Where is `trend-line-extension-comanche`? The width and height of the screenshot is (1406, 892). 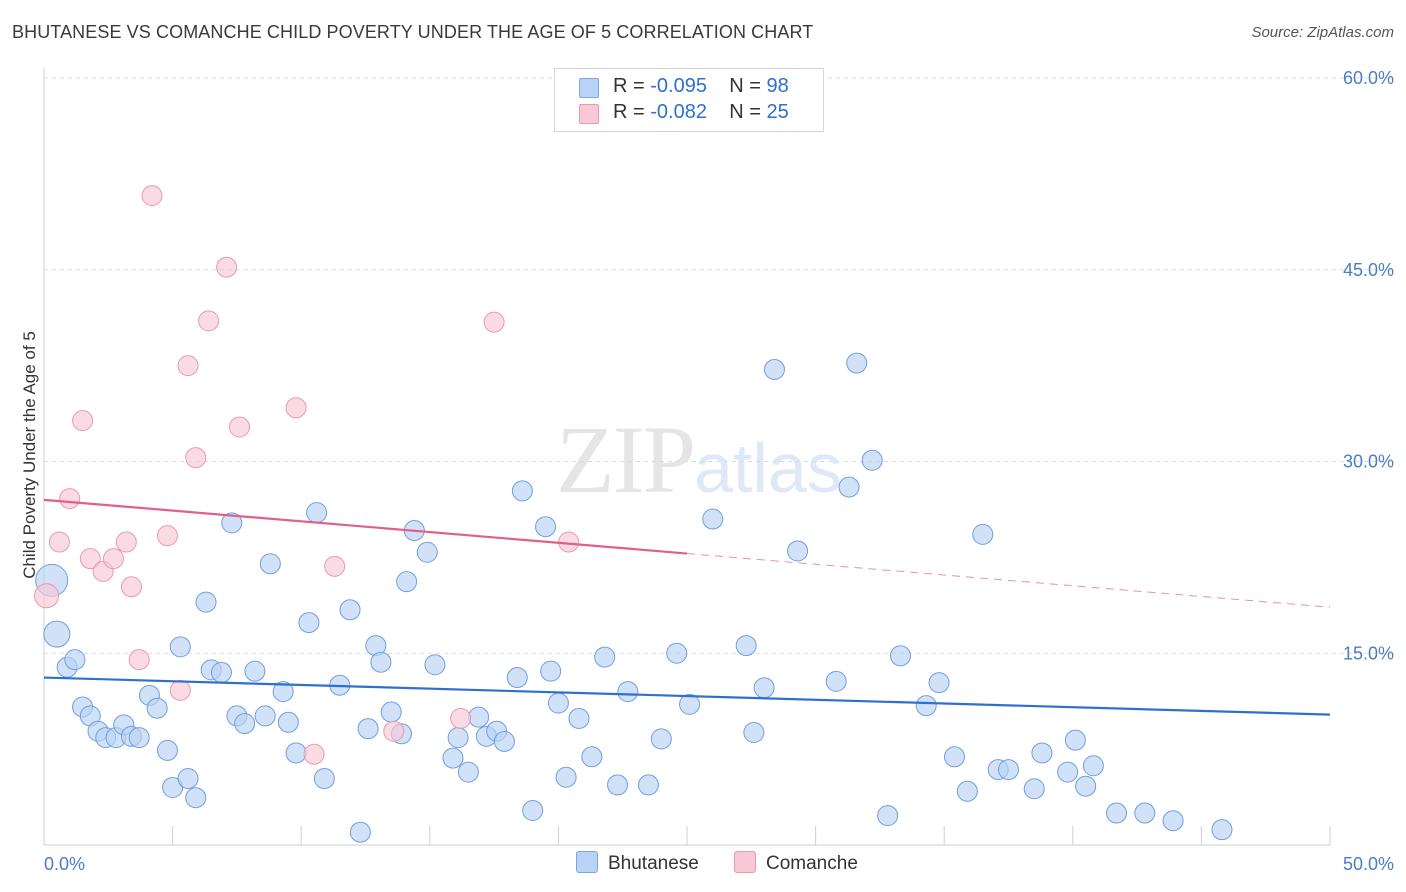 trend-line-extension-comanche is located at coordinates (1008, 580).